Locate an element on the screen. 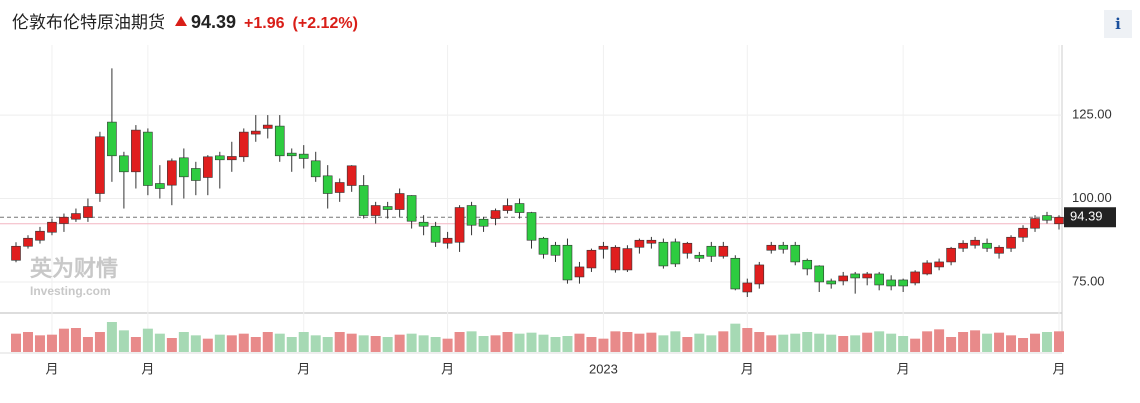  change-pct: (+2.12%) is located at coordinates (325, 23).